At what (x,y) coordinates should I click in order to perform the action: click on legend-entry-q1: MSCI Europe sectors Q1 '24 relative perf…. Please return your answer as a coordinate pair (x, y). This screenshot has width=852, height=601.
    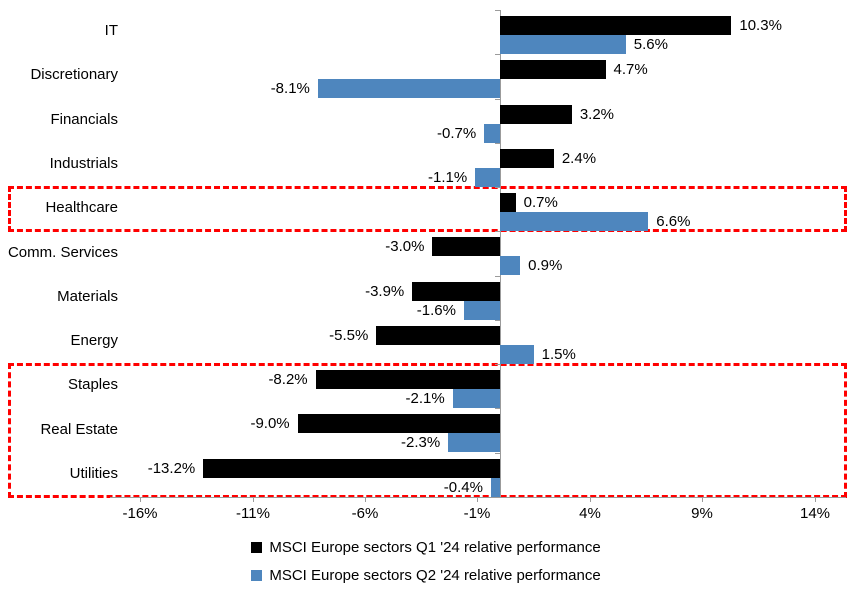
    Looking at the image, I should click on (426, 547).